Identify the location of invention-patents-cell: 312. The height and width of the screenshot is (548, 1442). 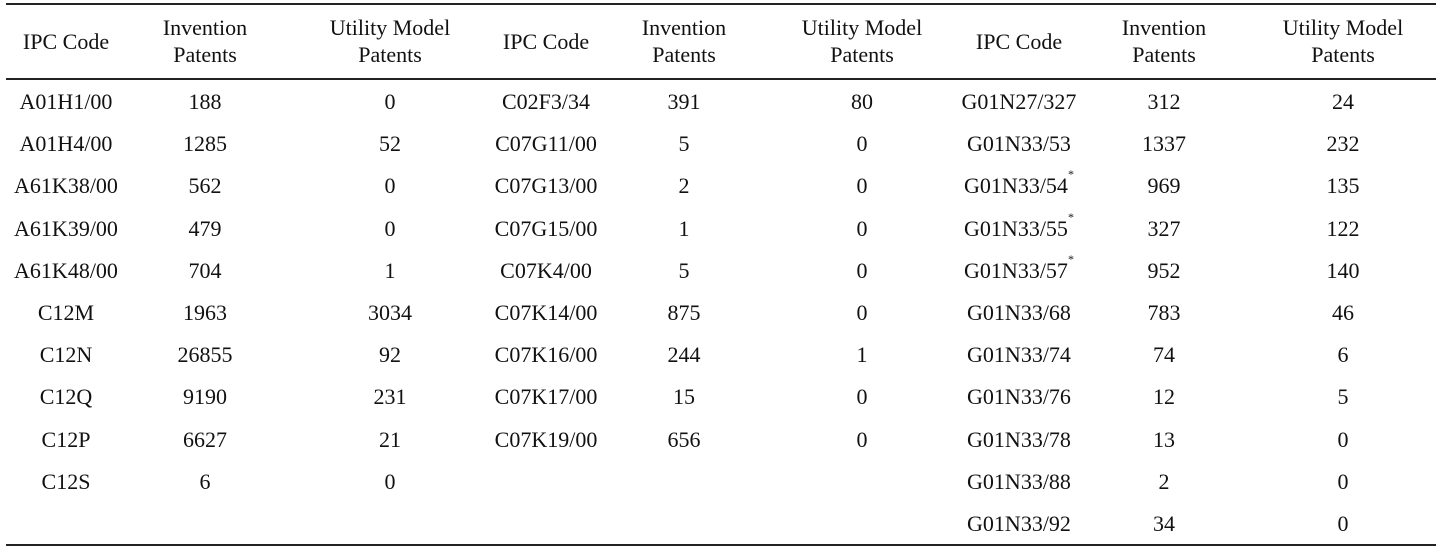
(1164, 101).